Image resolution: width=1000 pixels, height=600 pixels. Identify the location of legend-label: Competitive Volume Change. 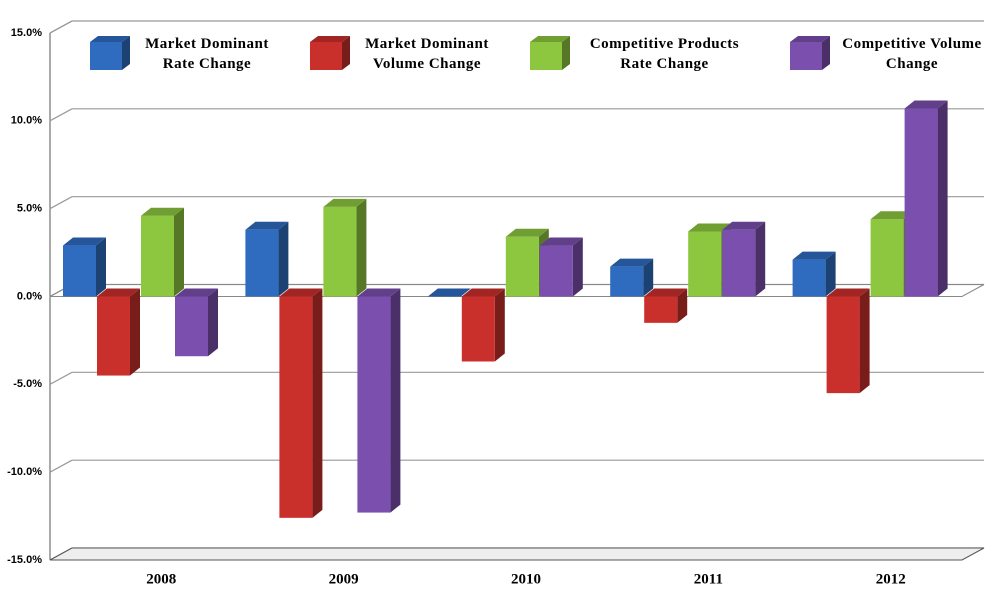
(912, 54).